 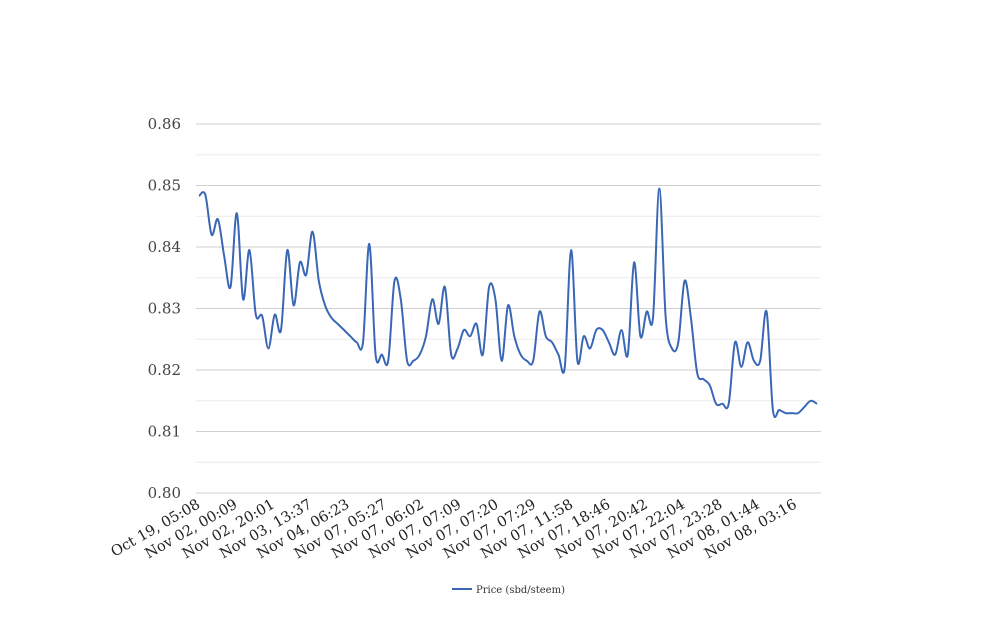 I want to click on y-tick-label: 0.86, so click(x=164, y=124).